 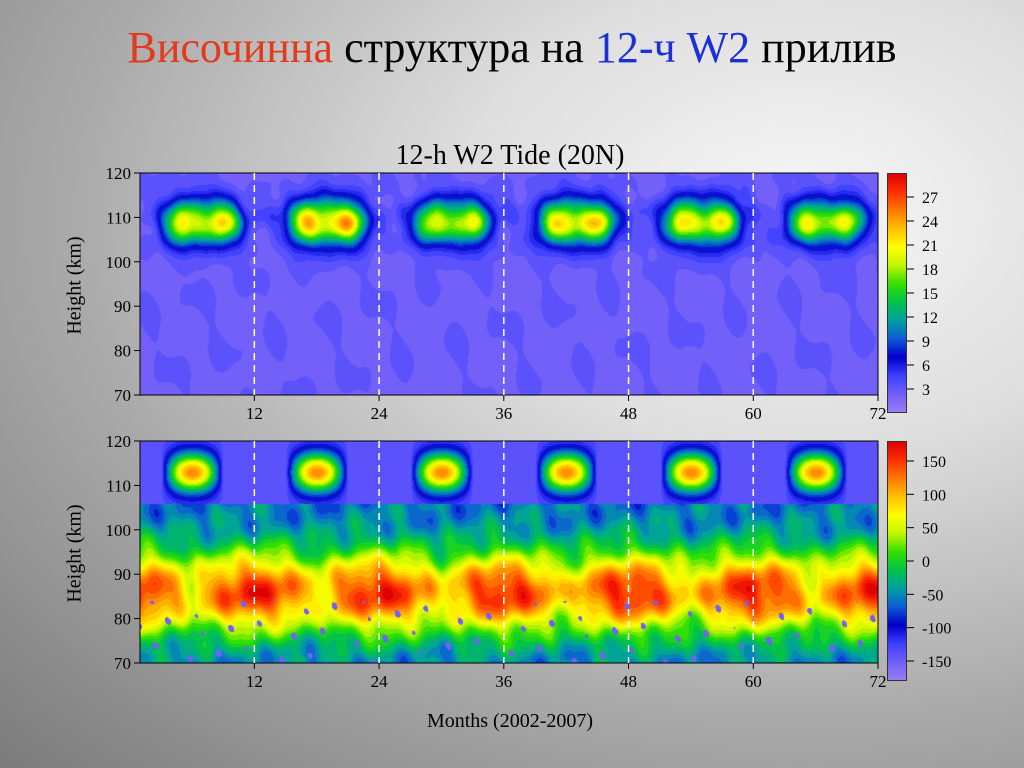 What do you see at coordinates (932, 595) in the screenshot?
I see `colorbar-tick-label: -50` at bounding box center [932, 595].